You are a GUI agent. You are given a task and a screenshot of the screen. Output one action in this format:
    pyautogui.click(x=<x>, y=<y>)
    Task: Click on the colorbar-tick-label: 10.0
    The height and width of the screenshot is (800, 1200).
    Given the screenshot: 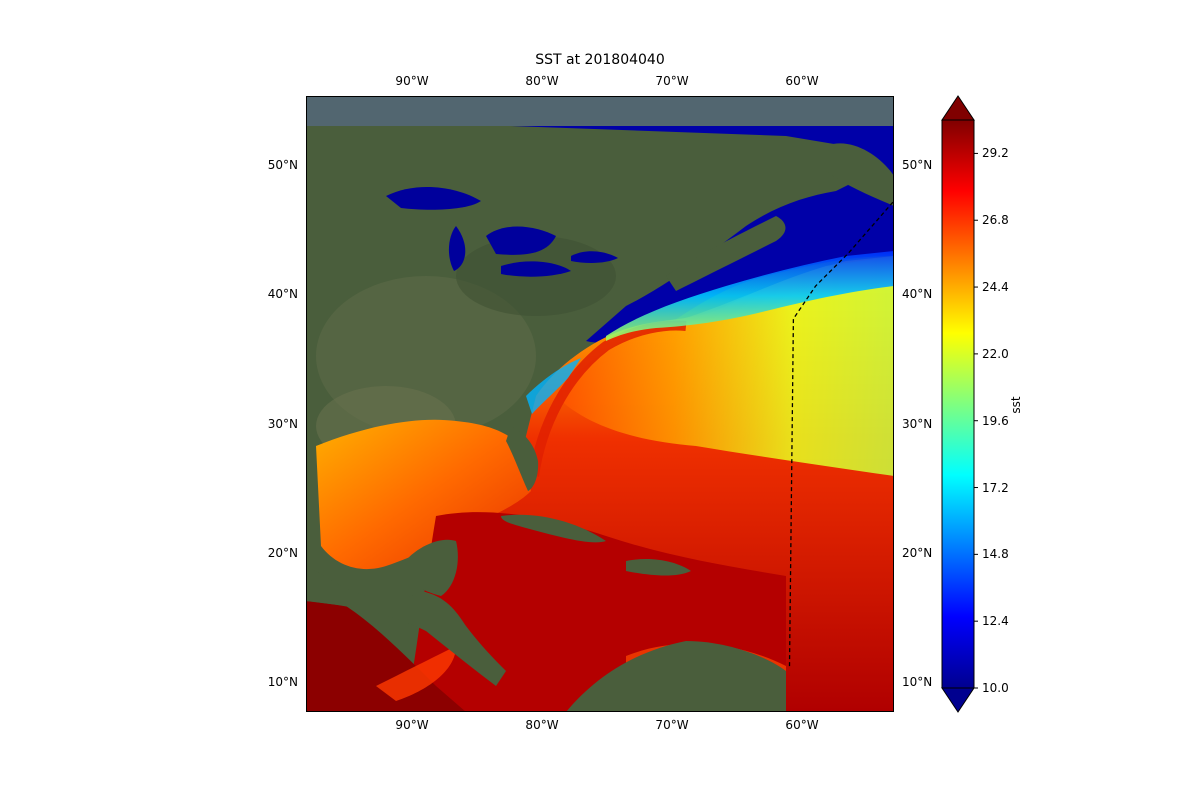 What is the action you would take?
    pyautogui.click(x=995, y=688)
    